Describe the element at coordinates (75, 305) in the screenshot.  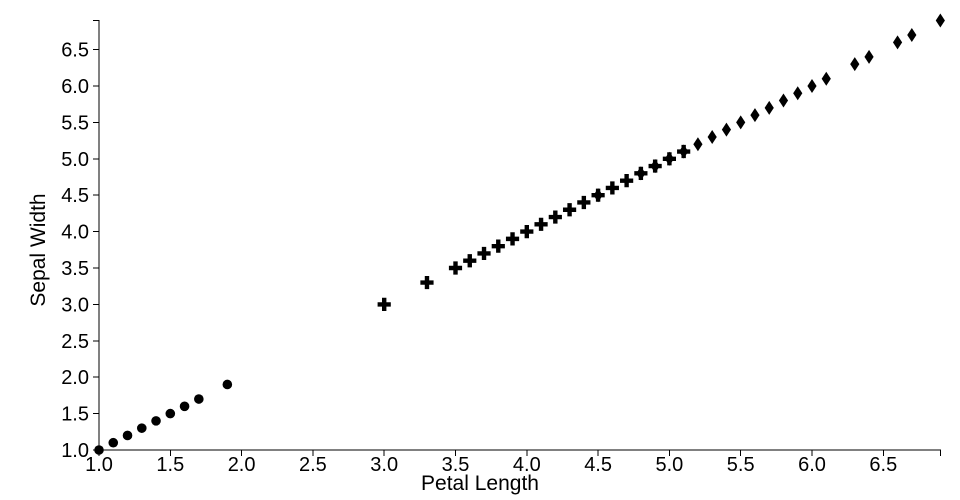
I see `y-tick-label: 3.0` at that location.